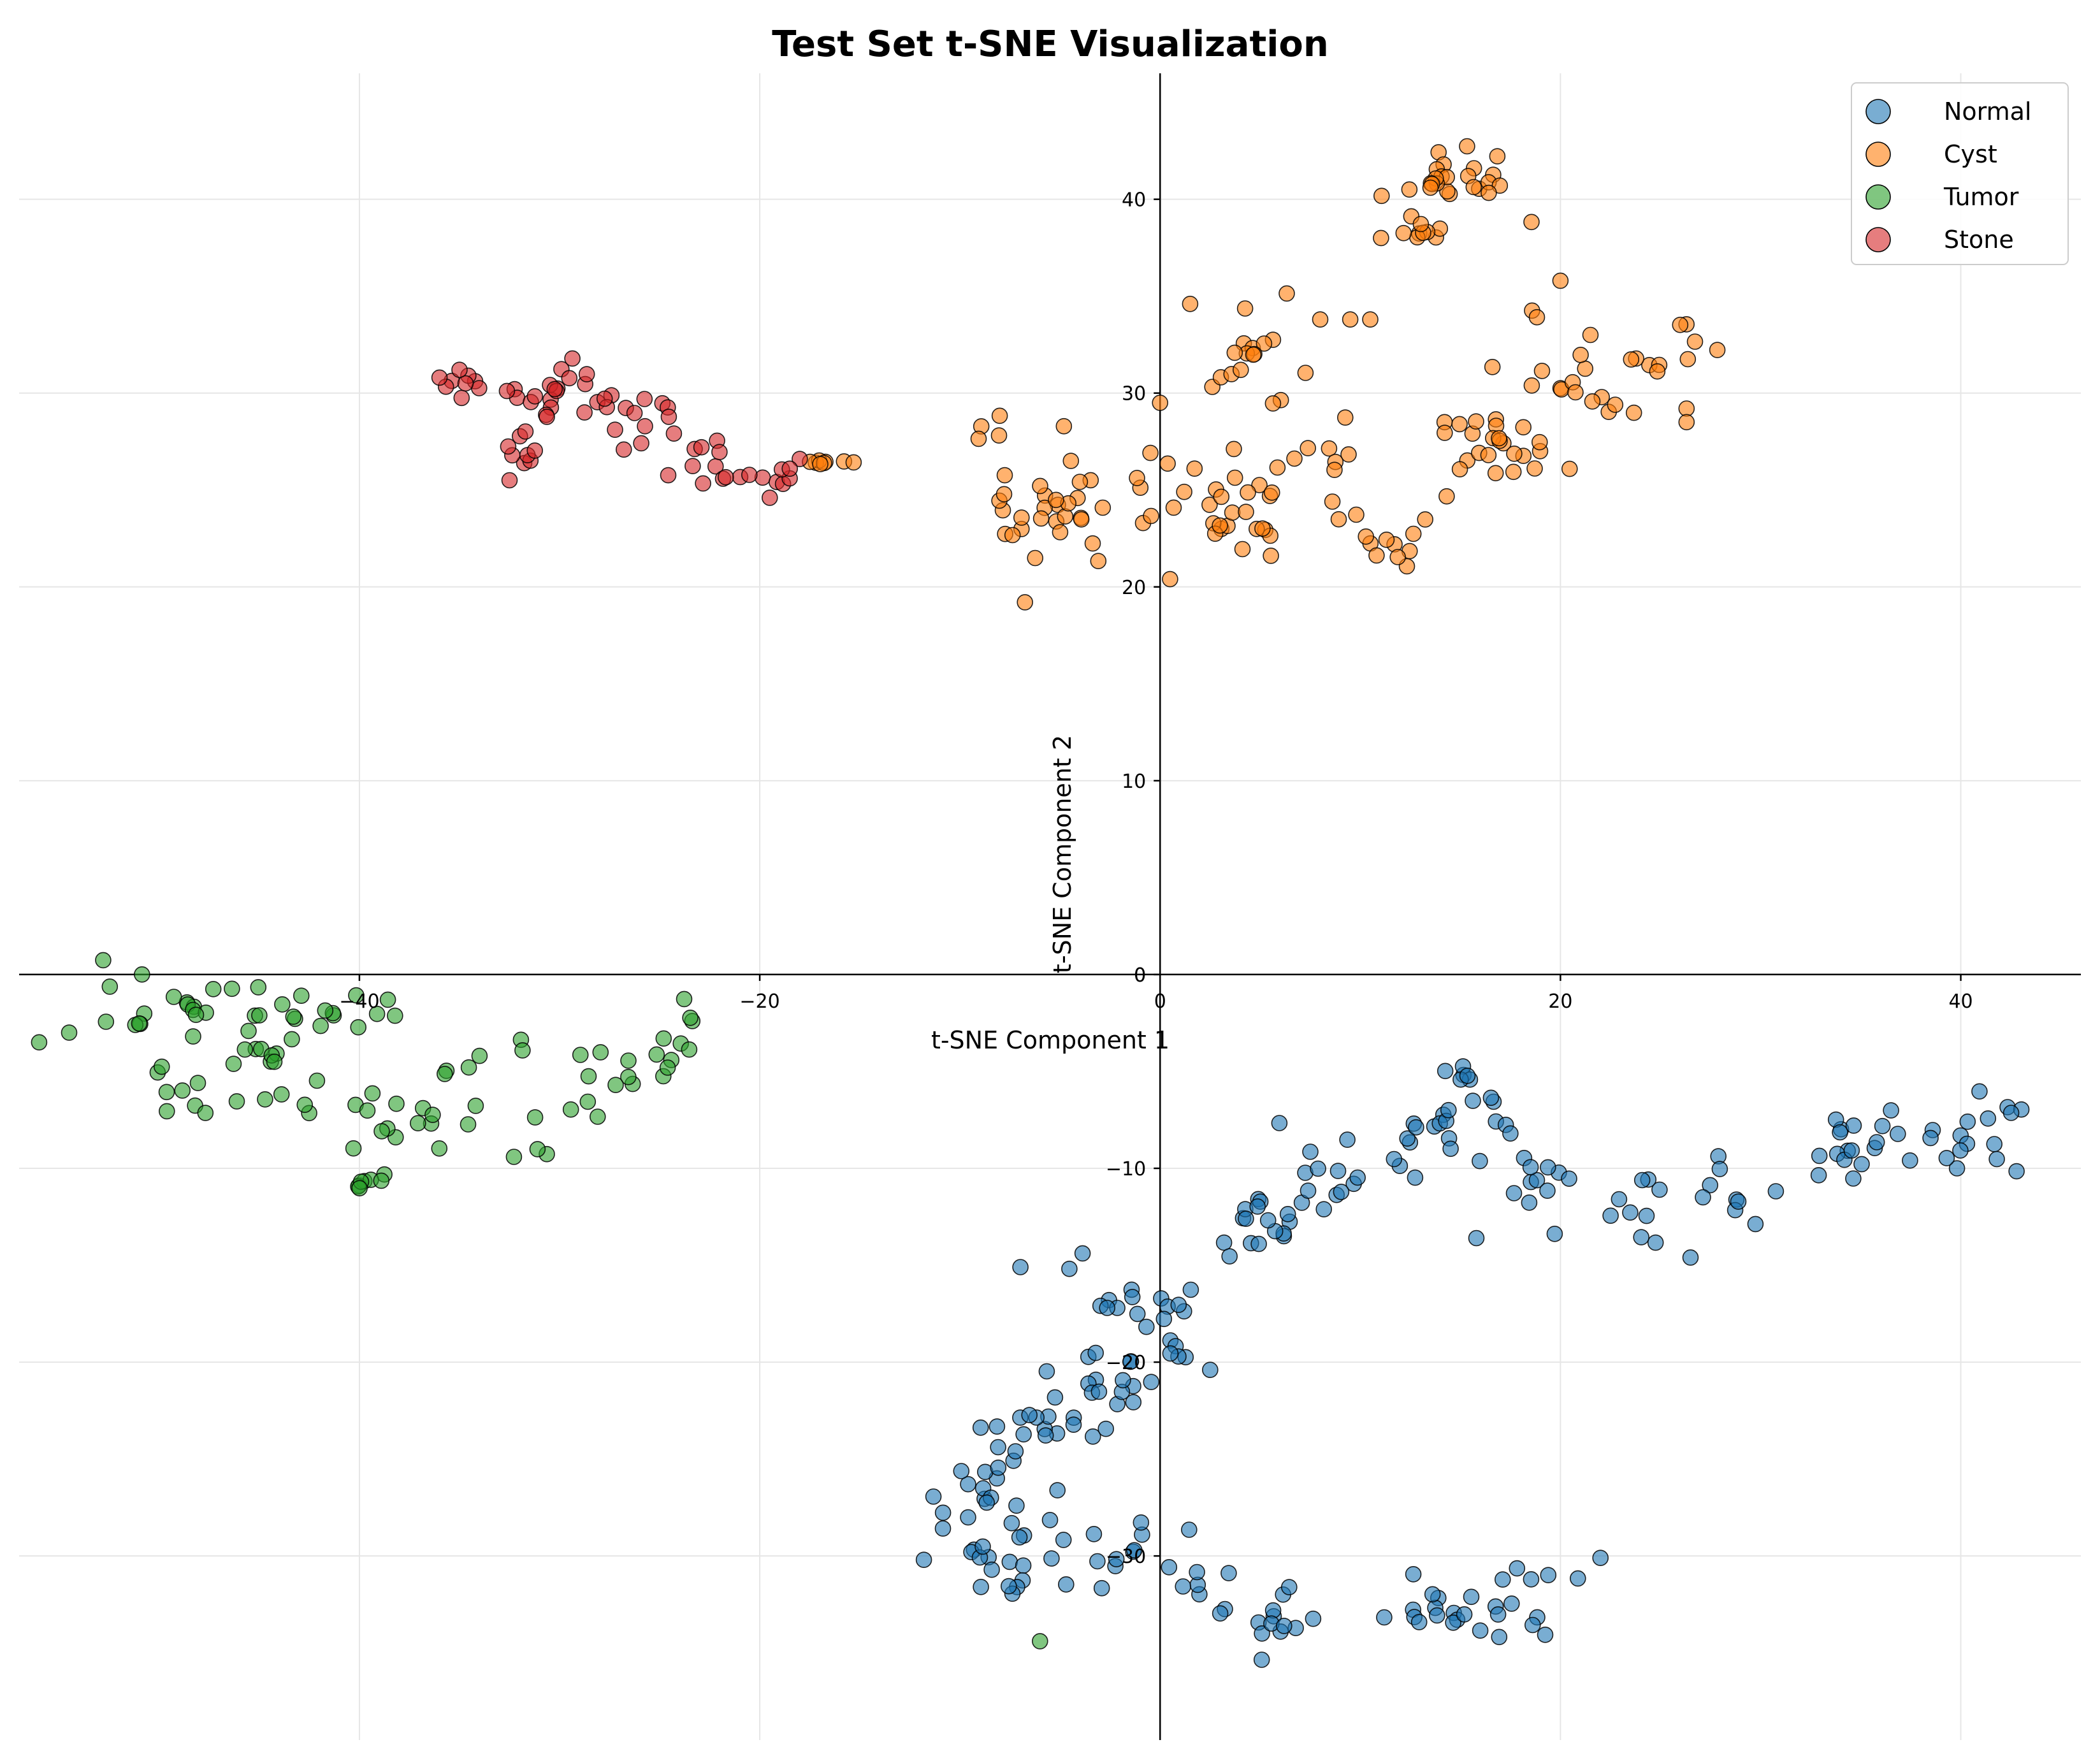 This screenshot has width=2100, height=1756. What do you see at coordinates (1970, 154) in the screenshot?
I see `legend-label-cyst: Cyst` at bounding box center [1970, 154].